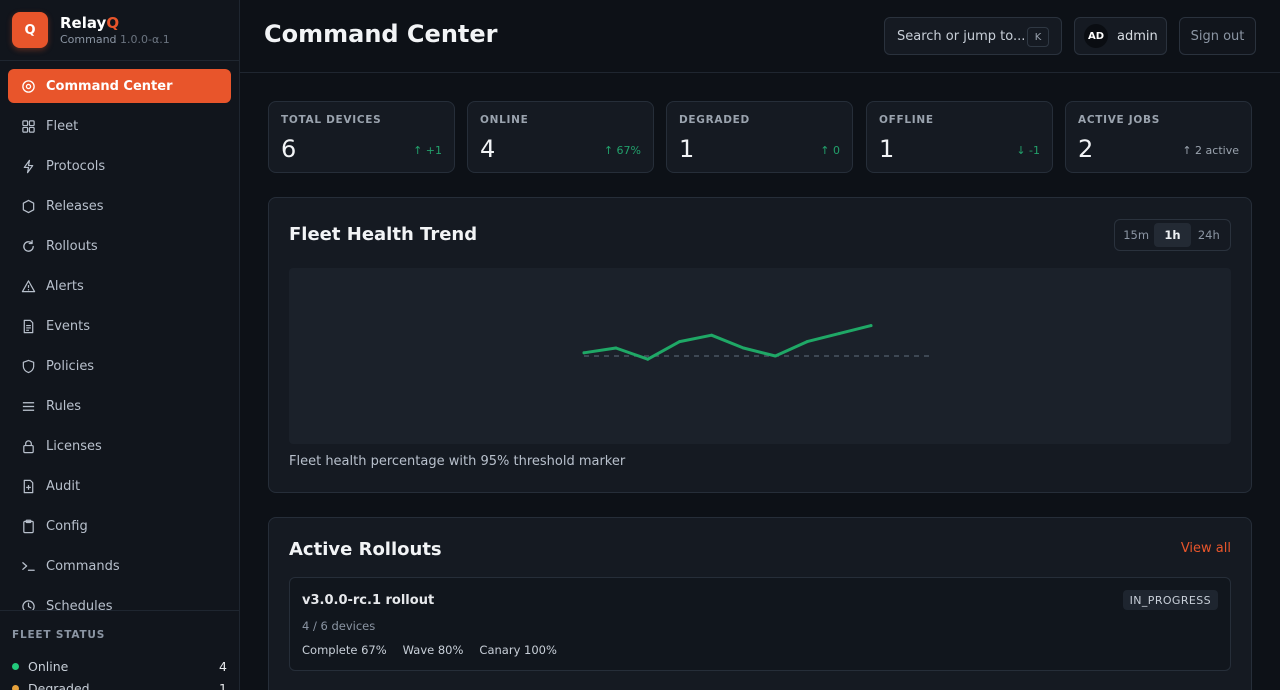  What do you see at coordinates (64, 406) in the screenshot?
I see `sidebar-item-label: Rules` at bounding box center [64, 406].